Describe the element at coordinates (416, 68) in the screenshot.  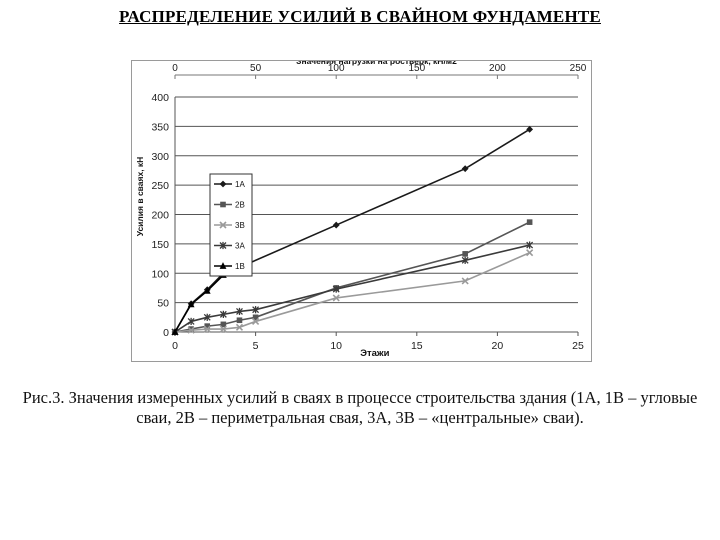
I see `x2-tick-label: 150` at that location.